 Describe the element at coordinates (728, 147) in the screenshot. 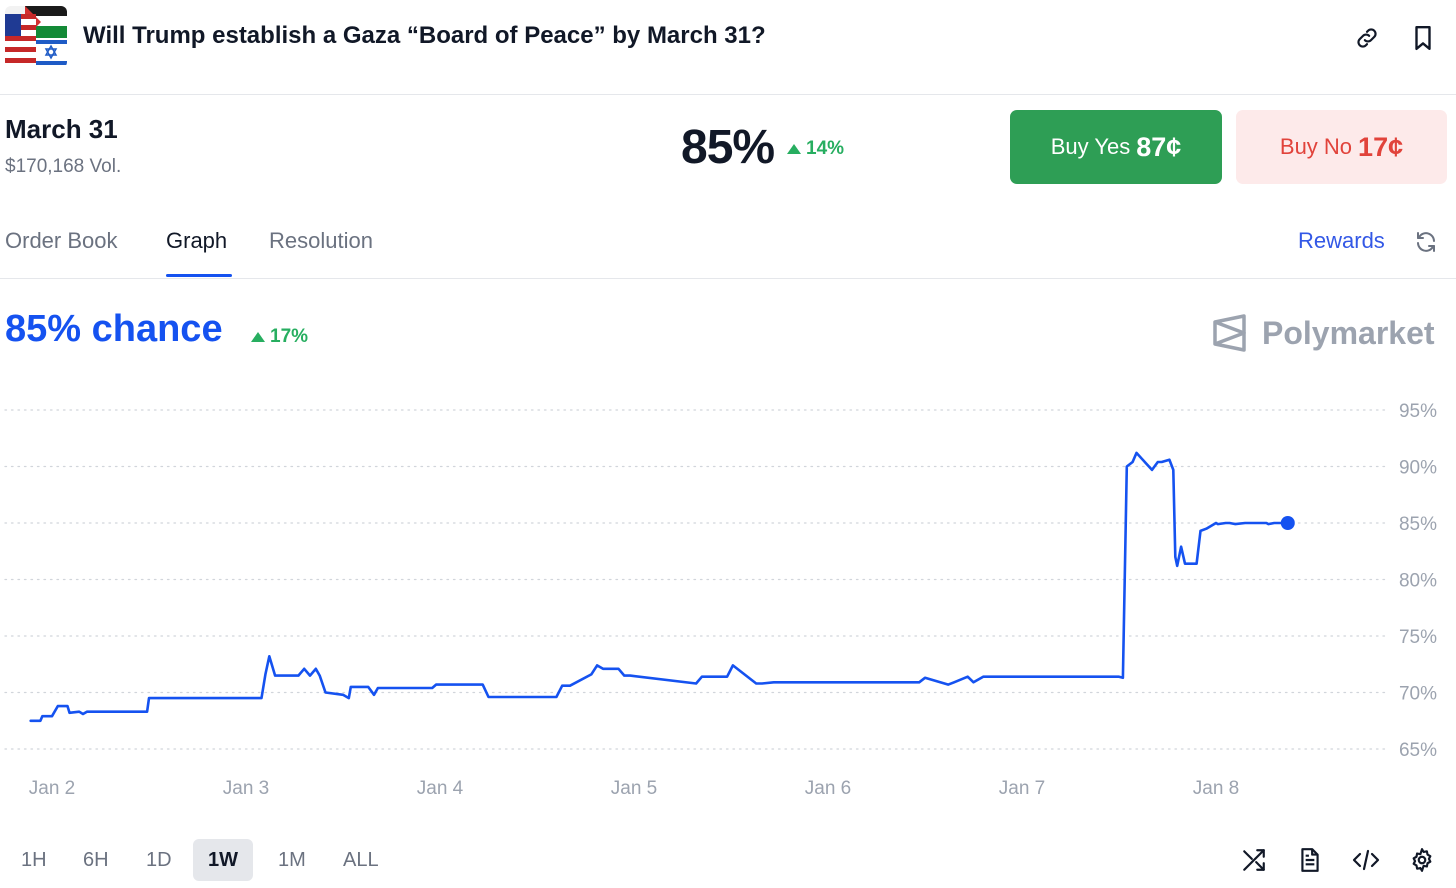

I see `probability-value: 85%` at that location.